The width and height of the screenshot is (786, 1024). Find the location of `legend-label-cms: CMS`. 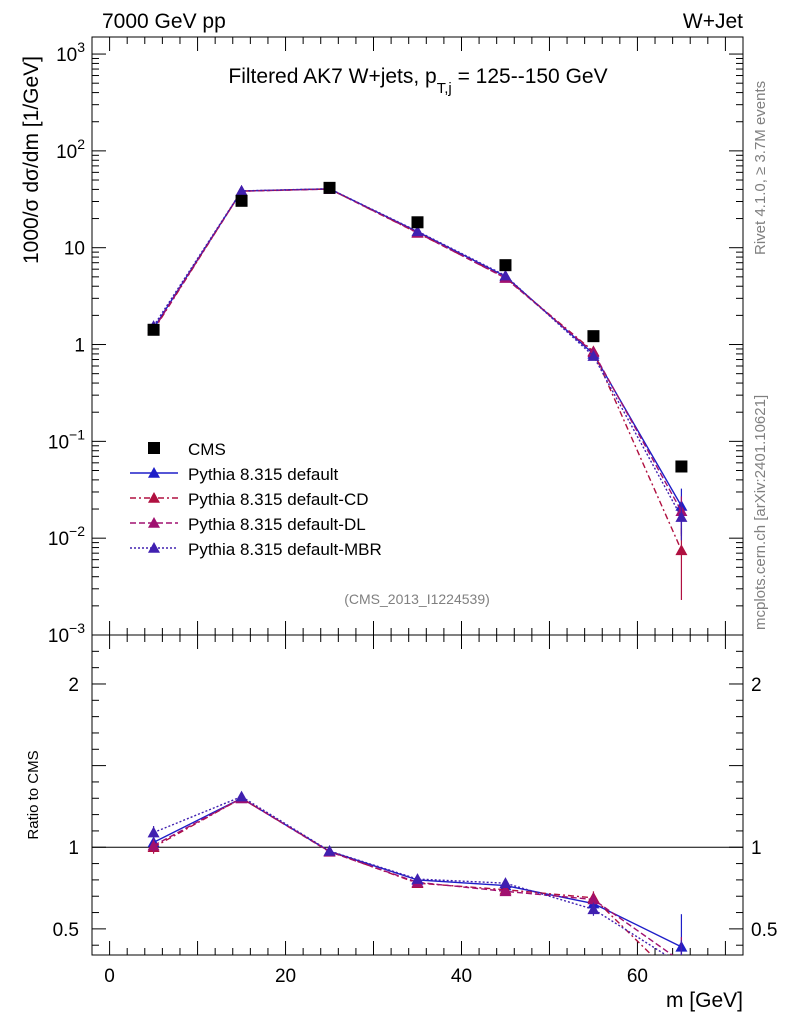

legend-label-cms: CMS is located at coordinates (207, 449).